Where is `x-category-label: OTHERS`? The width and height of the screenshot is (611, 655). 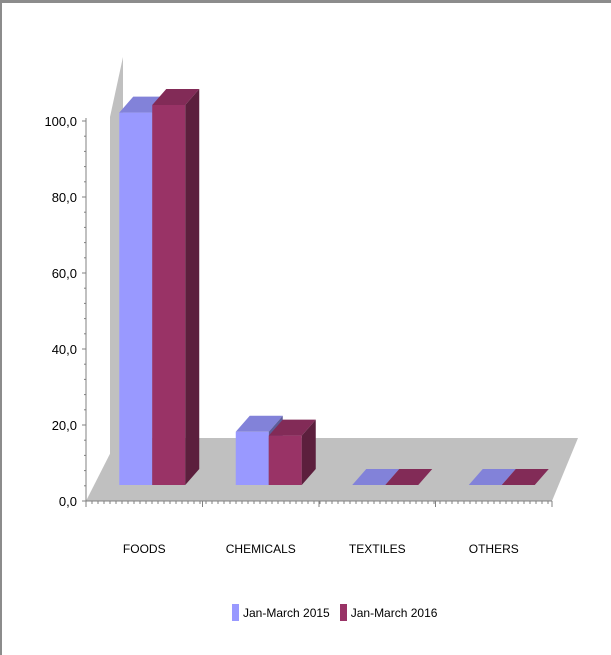 x-category-label: OTHERS is located at coordinates (494, 549).